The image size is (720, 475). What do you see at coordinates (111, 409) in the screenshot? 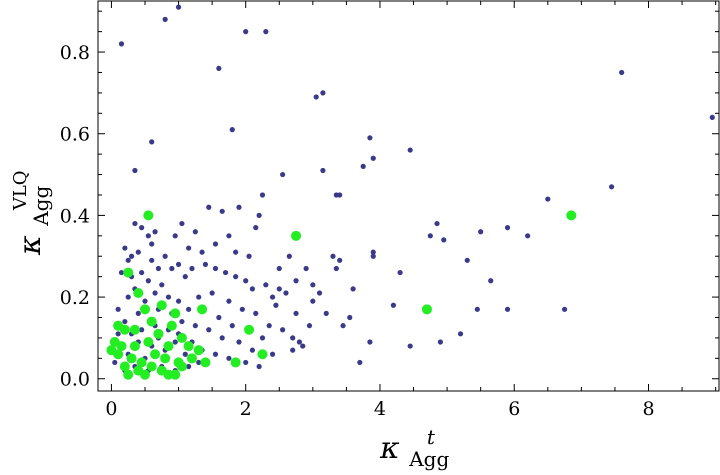
I see `x-tick-label: 0` at bounding box center [111, 409].